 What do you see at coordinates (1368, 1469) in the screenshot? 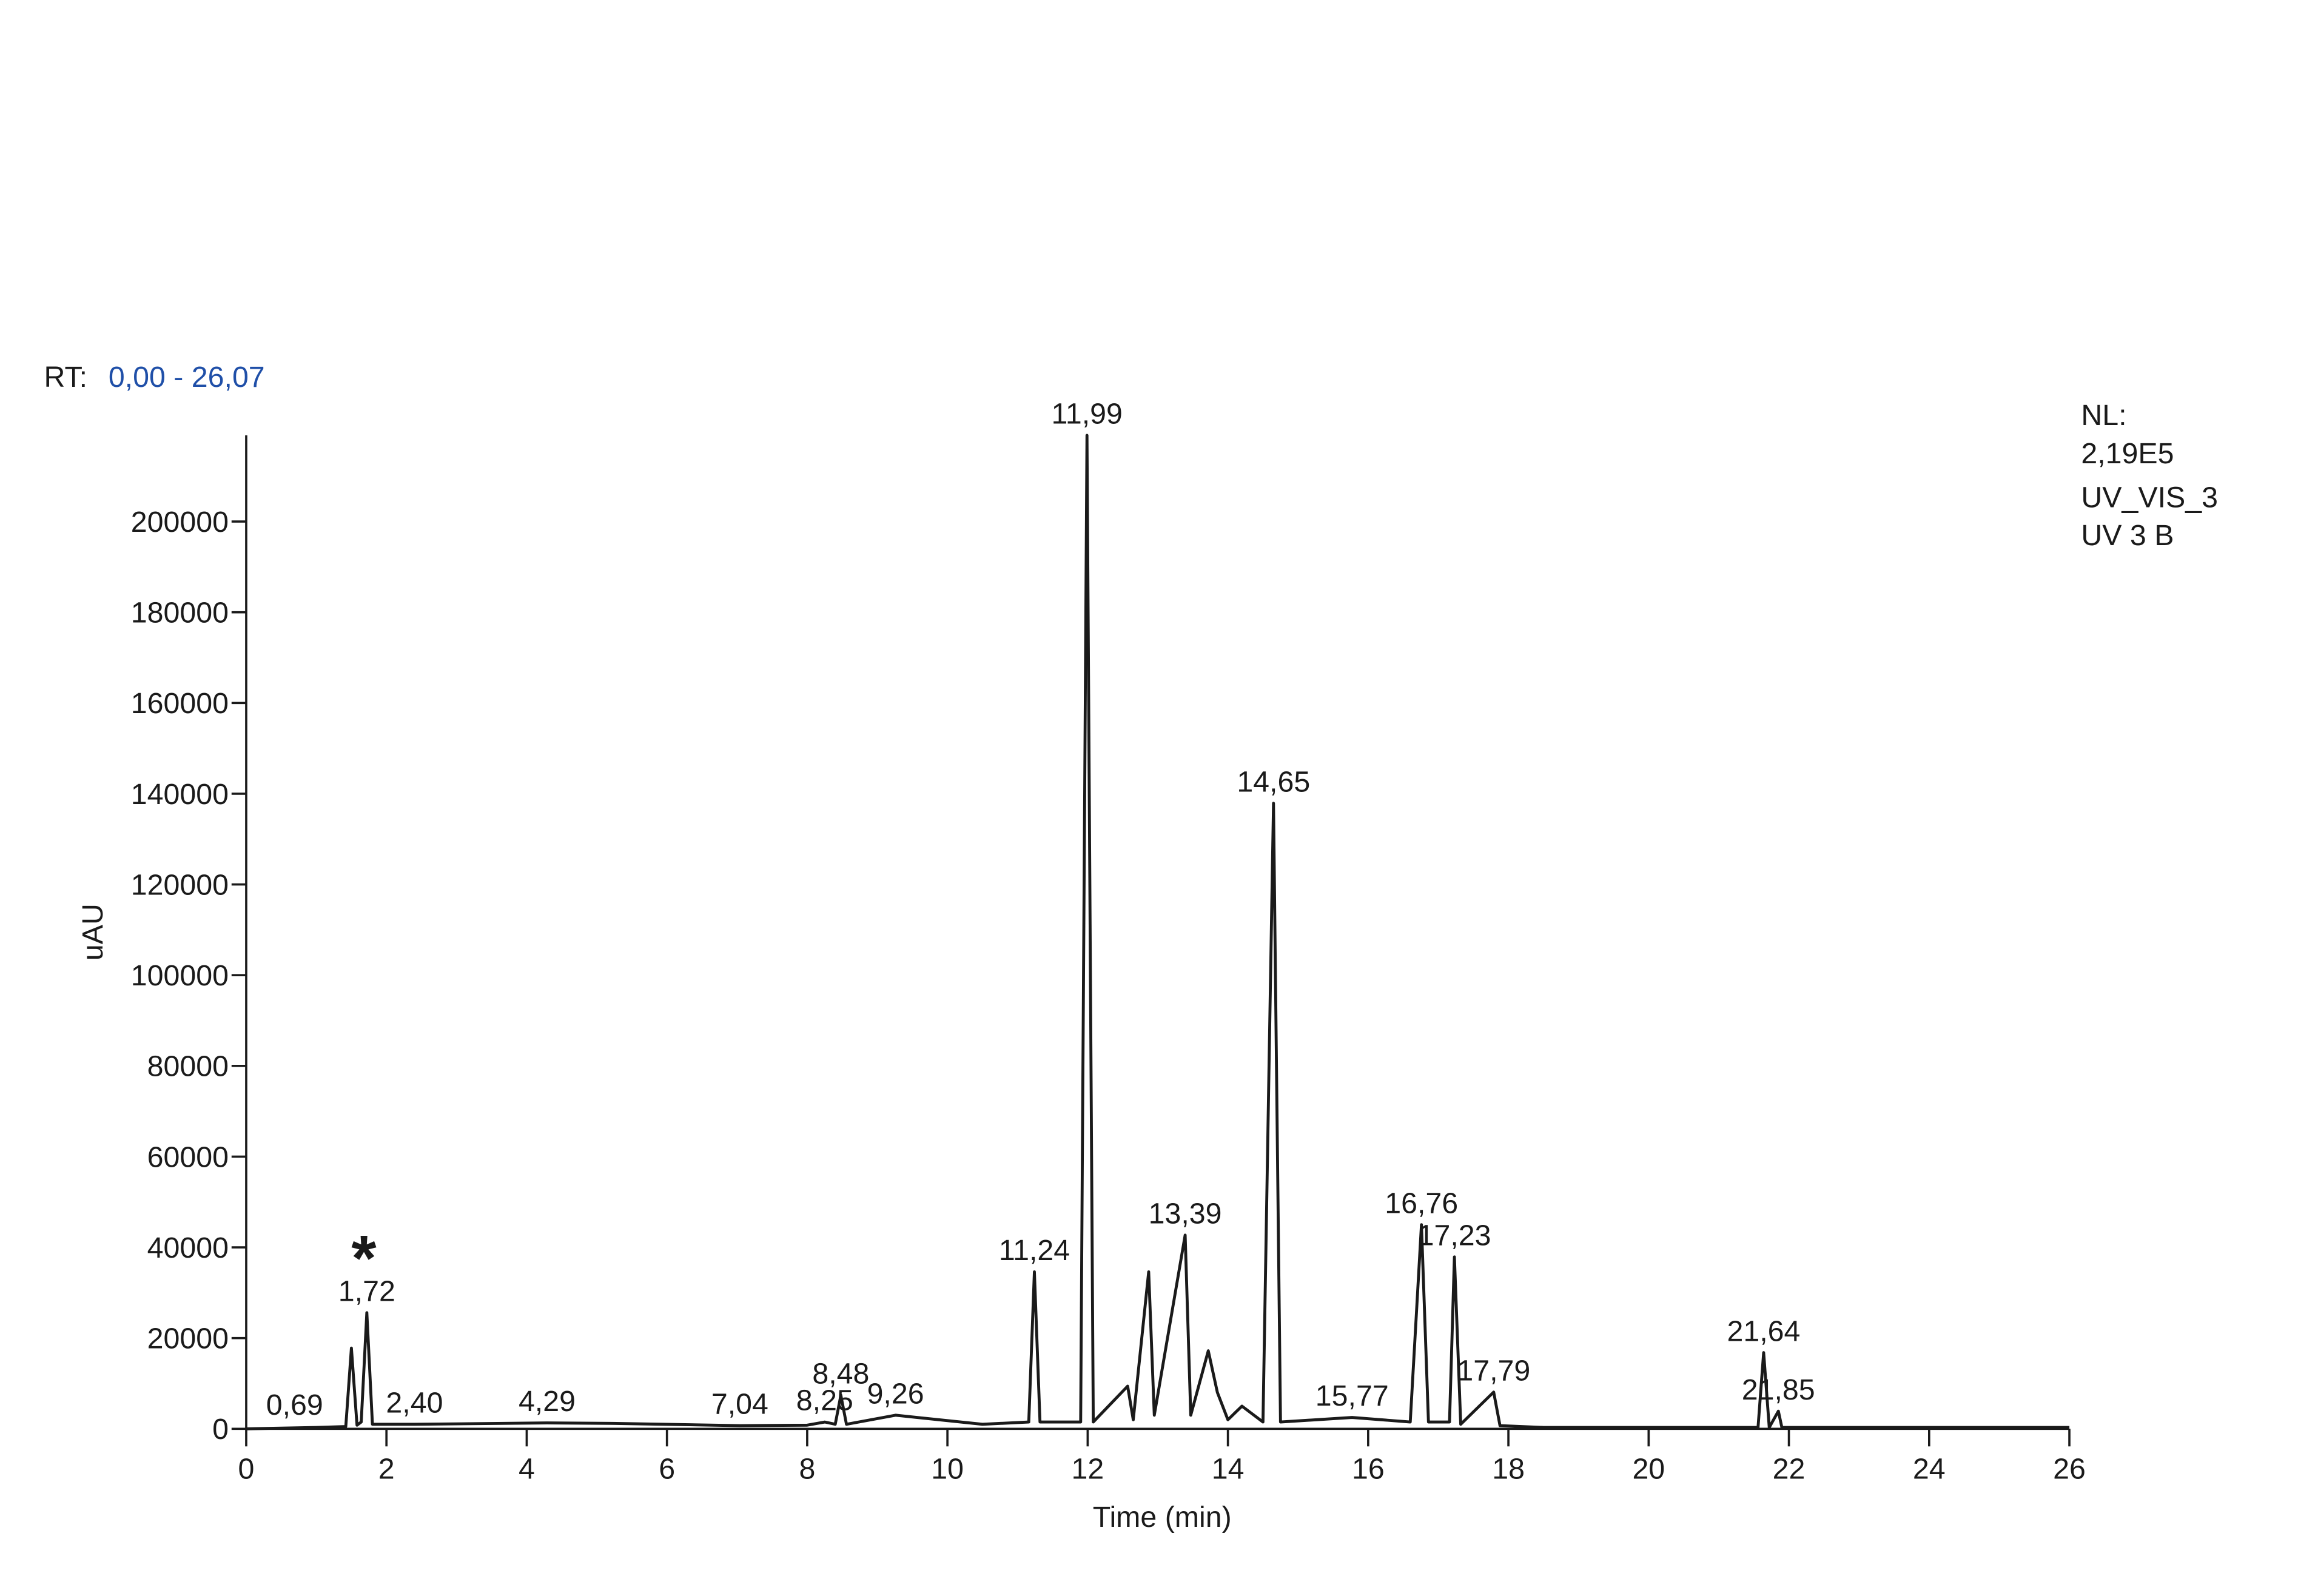
I see `x-tick-label: 16` at bounding box center [1368, 1469].